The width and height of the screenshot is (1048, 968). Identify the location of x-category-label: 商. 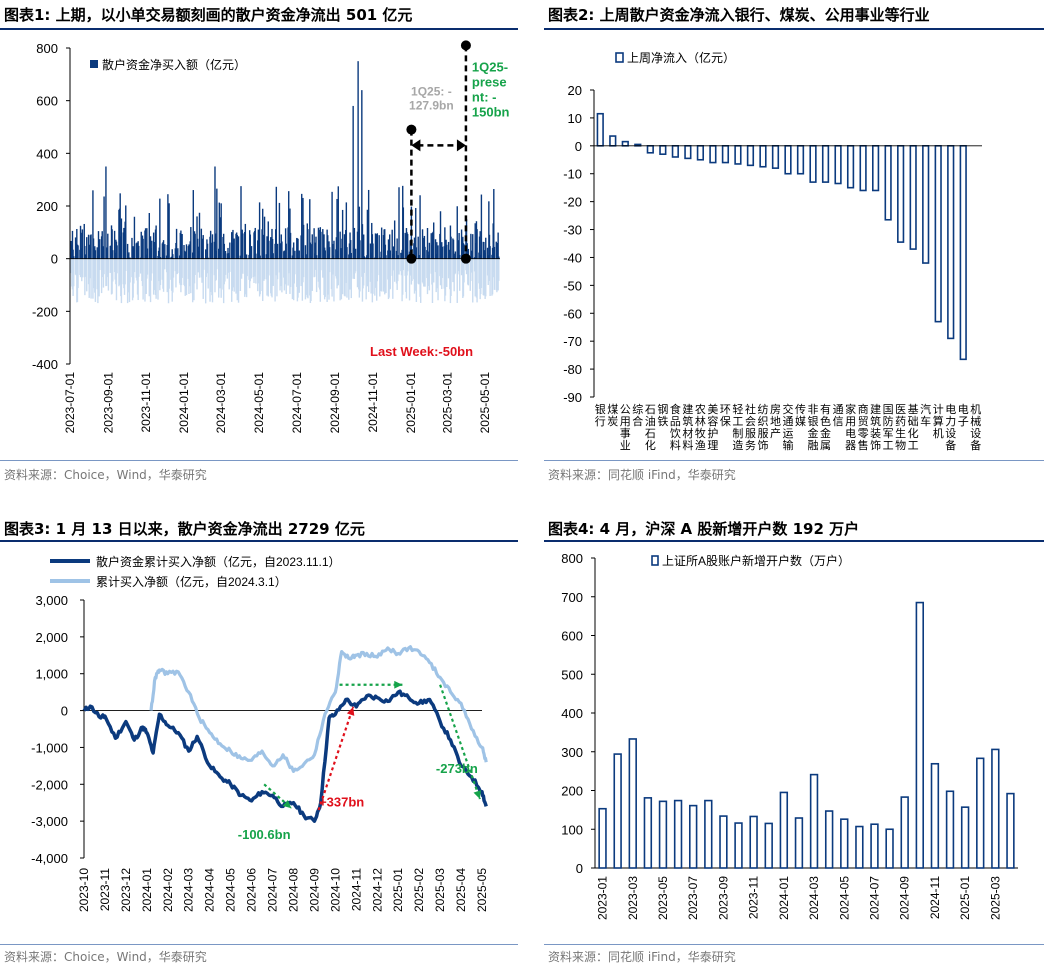
(863, 409).